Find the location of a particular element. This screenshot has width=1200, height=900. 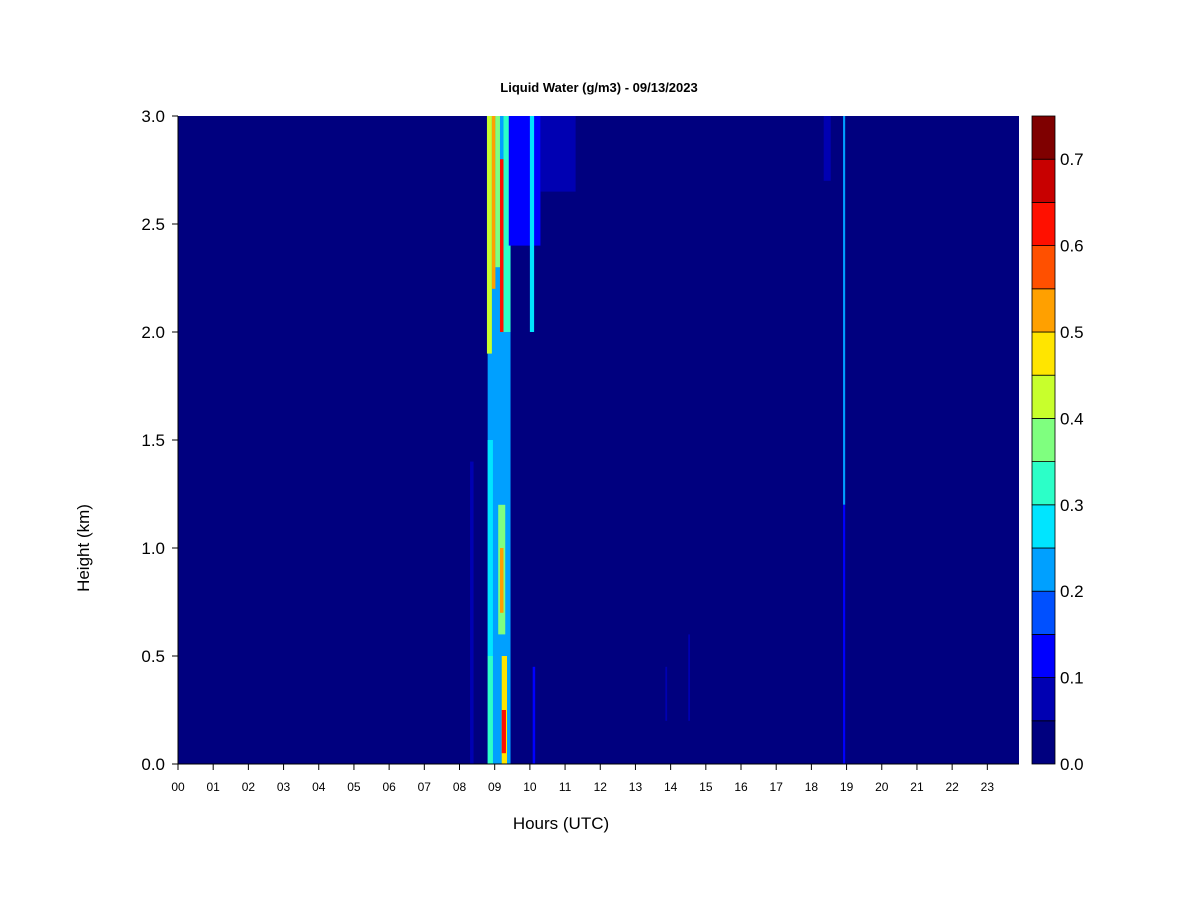

x-tick-label: 09 is located at coordinates (495, 787).